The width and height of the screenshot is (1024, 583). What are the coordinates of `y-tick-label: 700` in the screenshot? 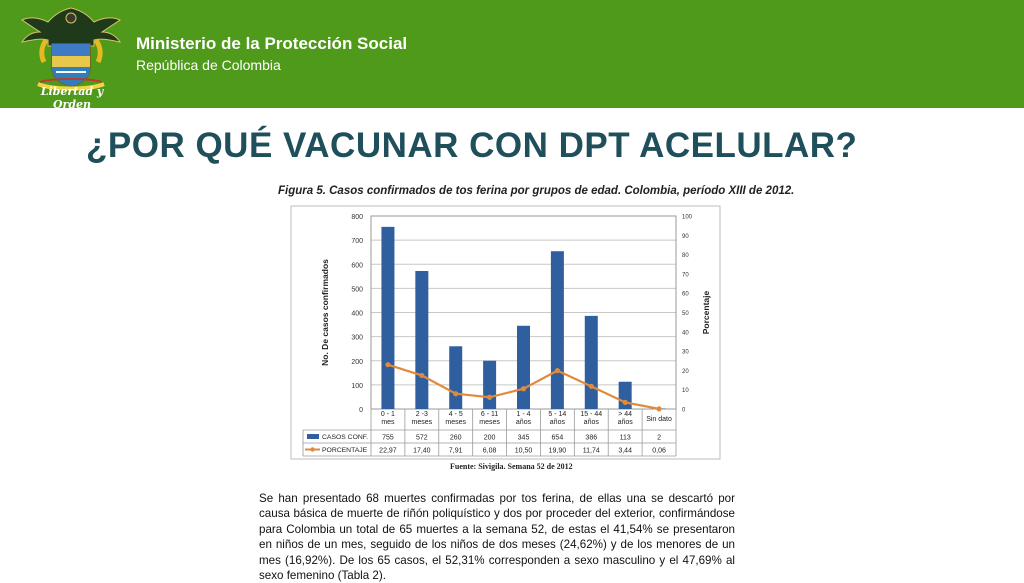 It's located at (357, 241).